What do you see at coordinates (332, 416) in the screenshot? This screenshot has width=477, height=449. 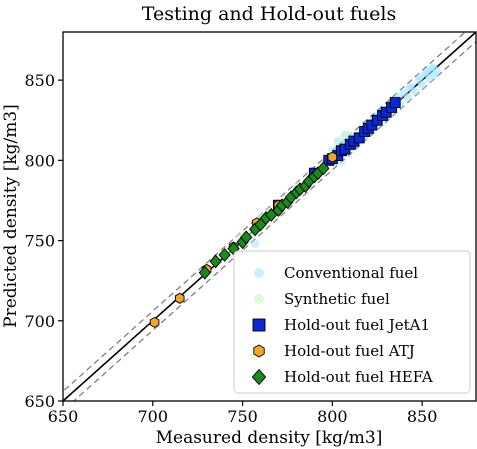 I see `x-tick-label: 800` at bounding box center [332, 416].